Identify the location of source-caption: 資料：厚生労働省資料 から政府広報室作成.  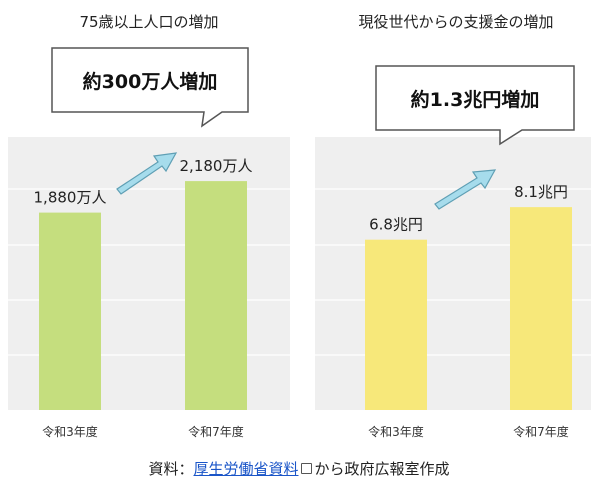
(299, 468).